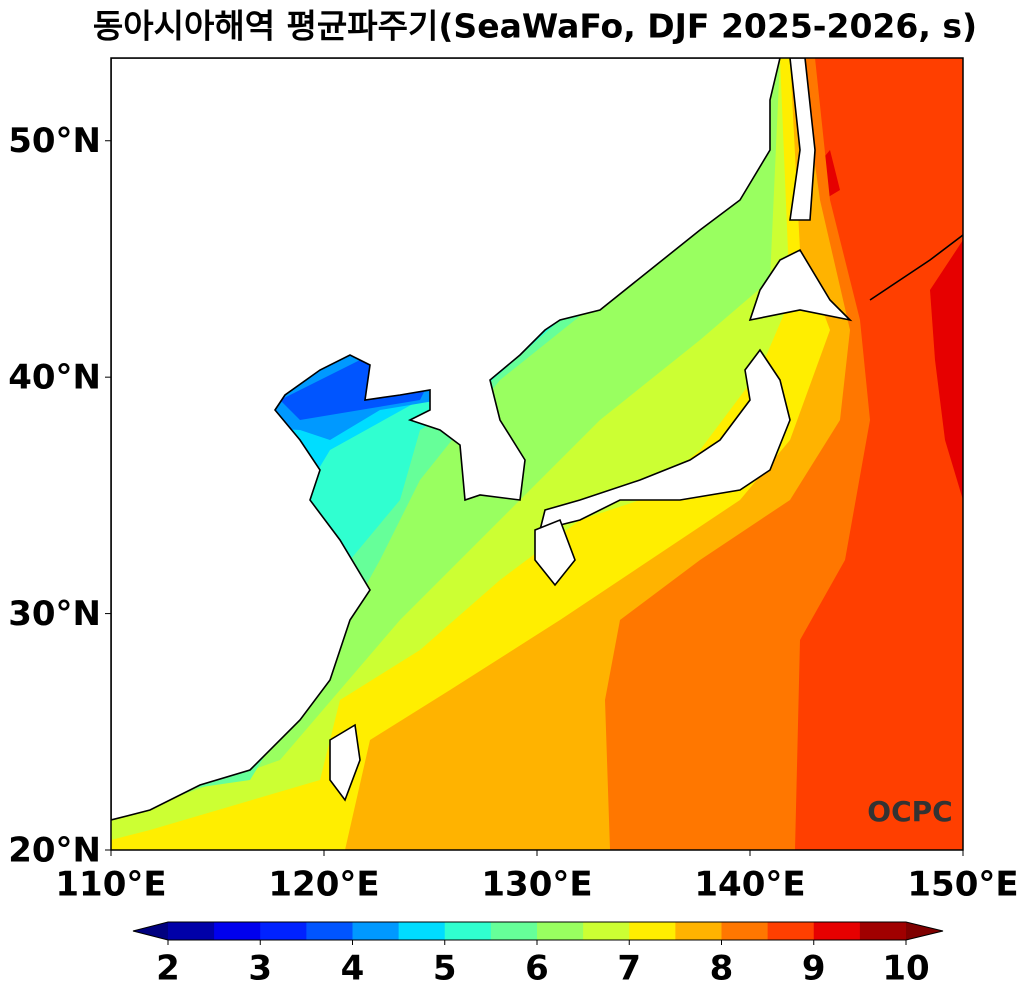 The image size is (1029, 1001). I want to click on land-honshu, so click(664, 440).